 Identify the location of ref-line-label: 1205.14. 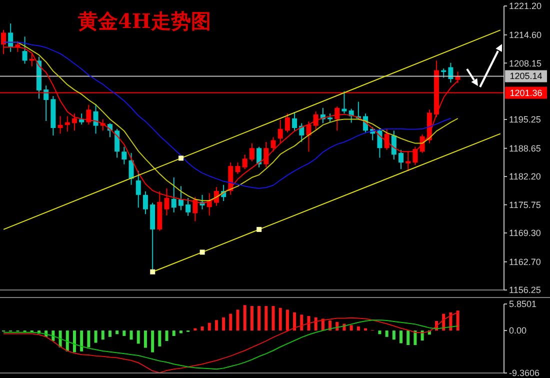
(526, 76).